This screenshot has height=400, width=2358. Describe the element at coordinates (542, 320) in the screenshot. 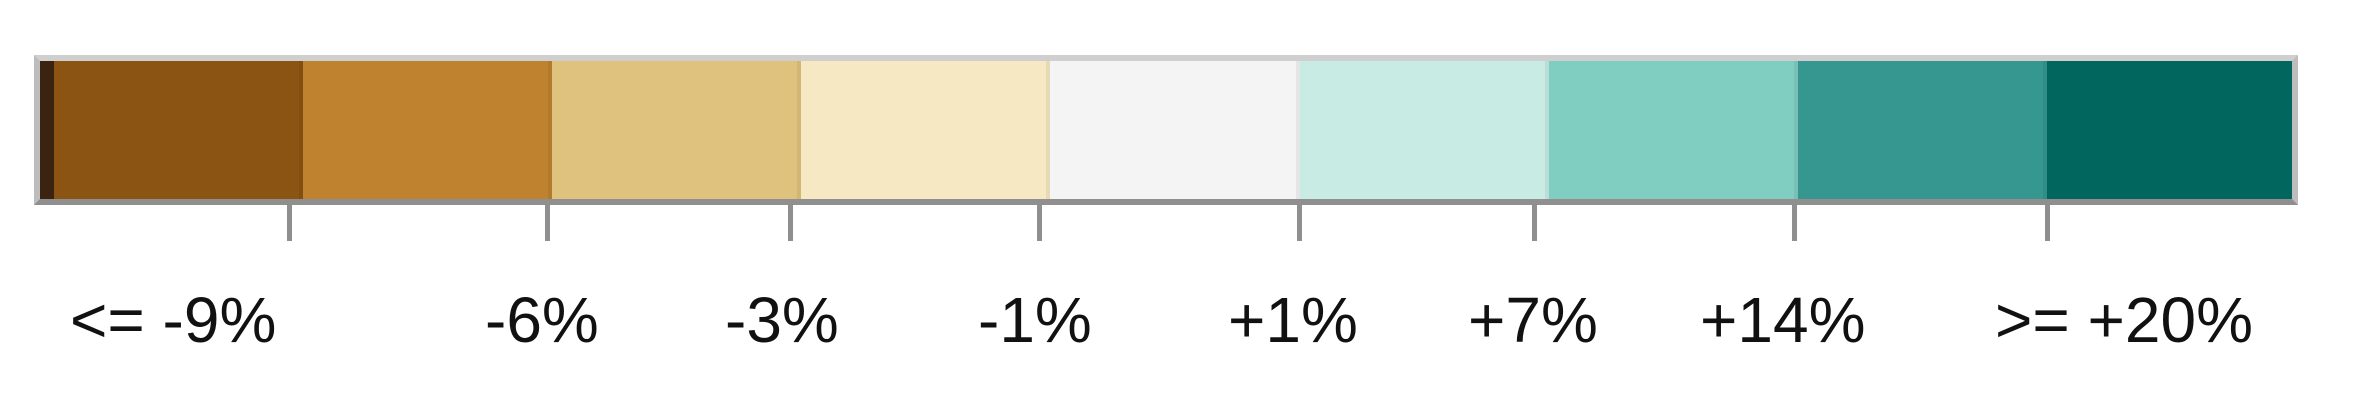

I see `tick-label-1: -6%` at that location.